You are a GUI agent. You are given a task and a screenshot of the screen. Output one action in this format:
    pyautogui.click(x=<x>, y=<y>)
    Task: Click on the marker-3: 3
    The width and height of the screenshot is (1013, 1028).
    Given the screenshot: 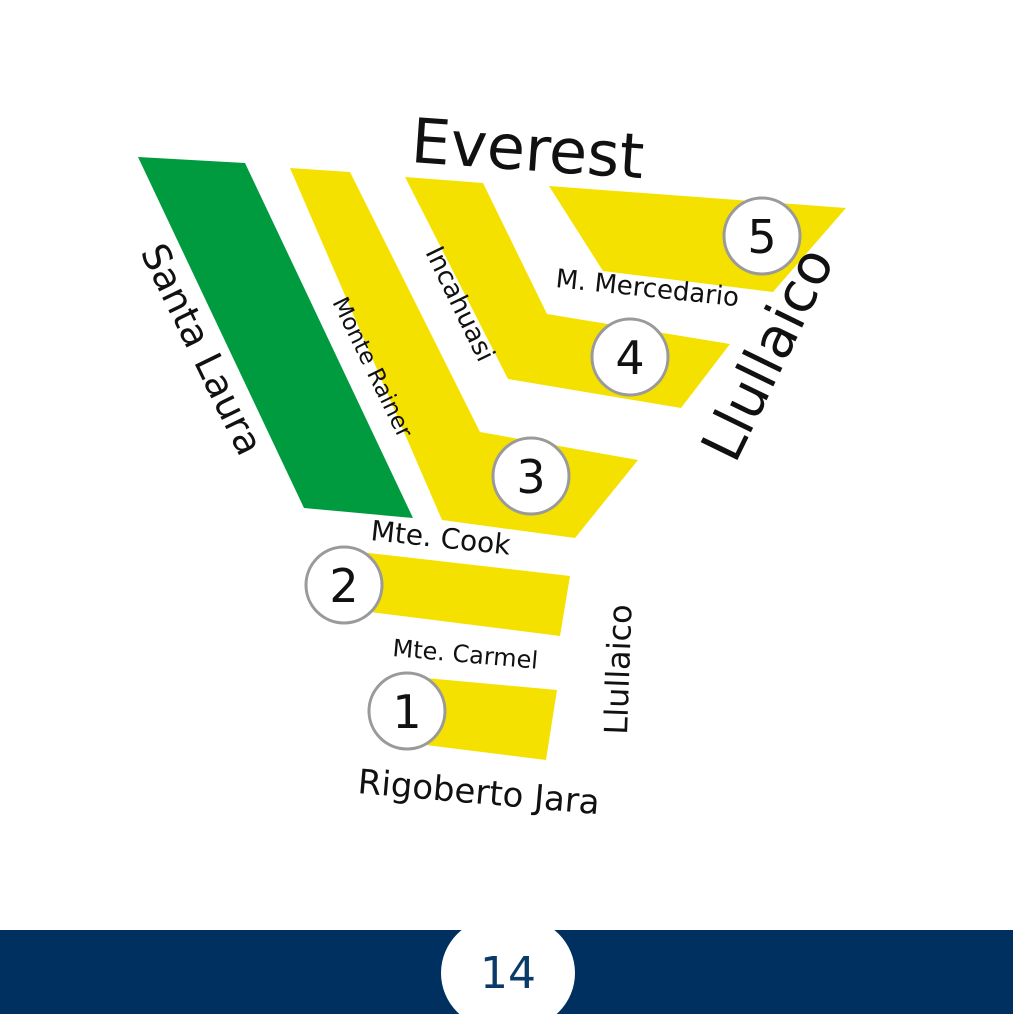 What is the action you would take?
    pyautogui.click(x=531, y=476)
    